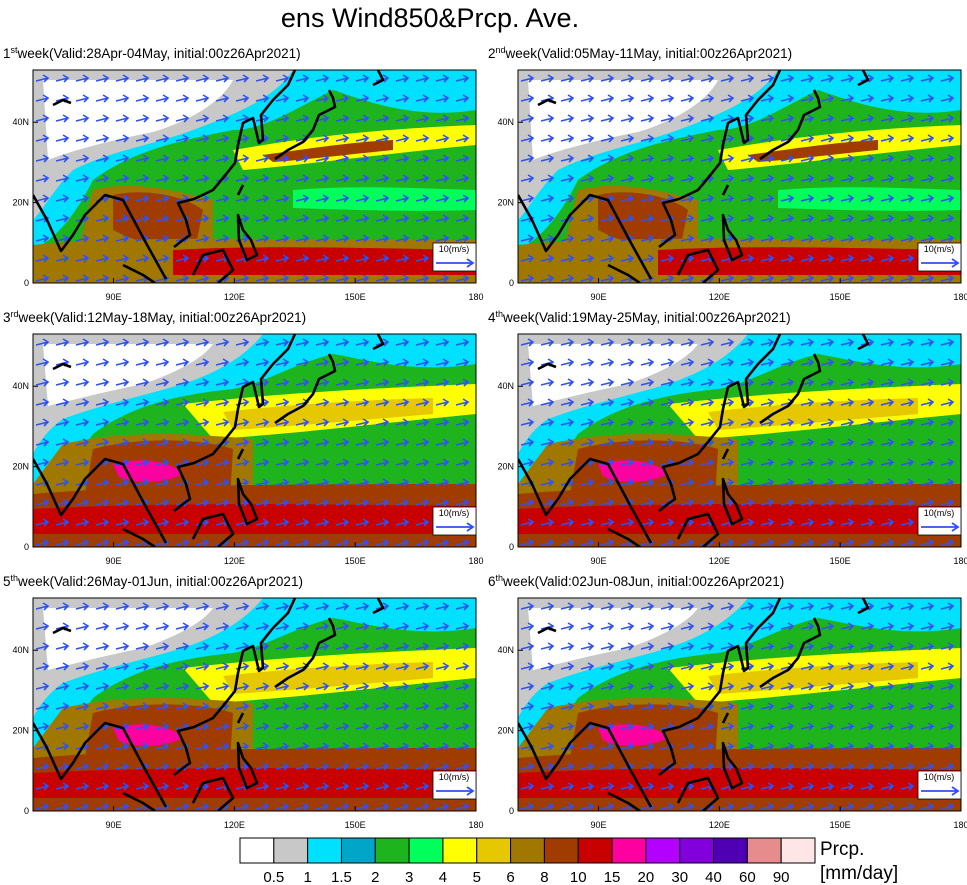 The image size is (967, 885). Describe the element at coordinates (578, 877) in the screenshot. I see `colorbar-label: 10` at that location.